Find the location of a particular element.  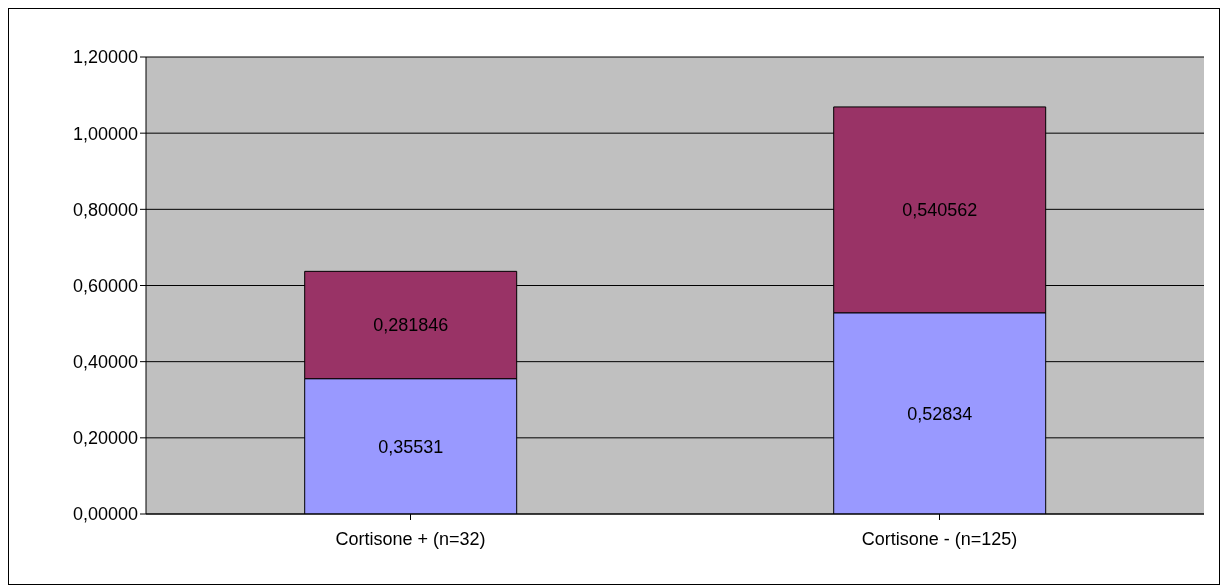

y-tick-label: 0,00000 is located at coordinates (105, 514).